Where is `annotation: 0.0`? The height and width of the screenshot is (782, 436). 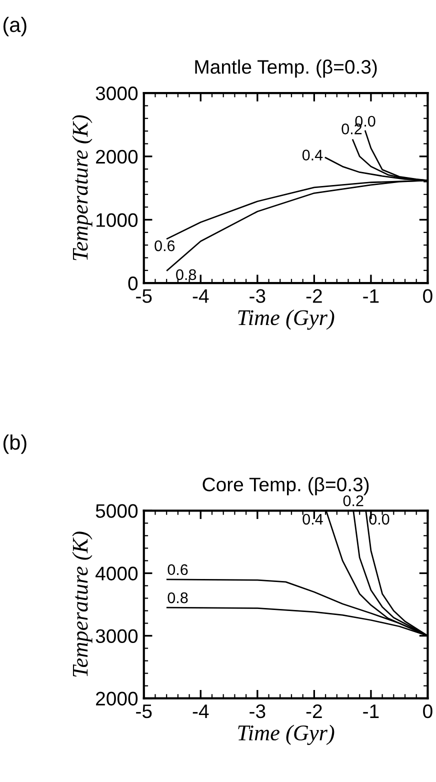
annotation: 0.0 is located at coordinates (379, 519).